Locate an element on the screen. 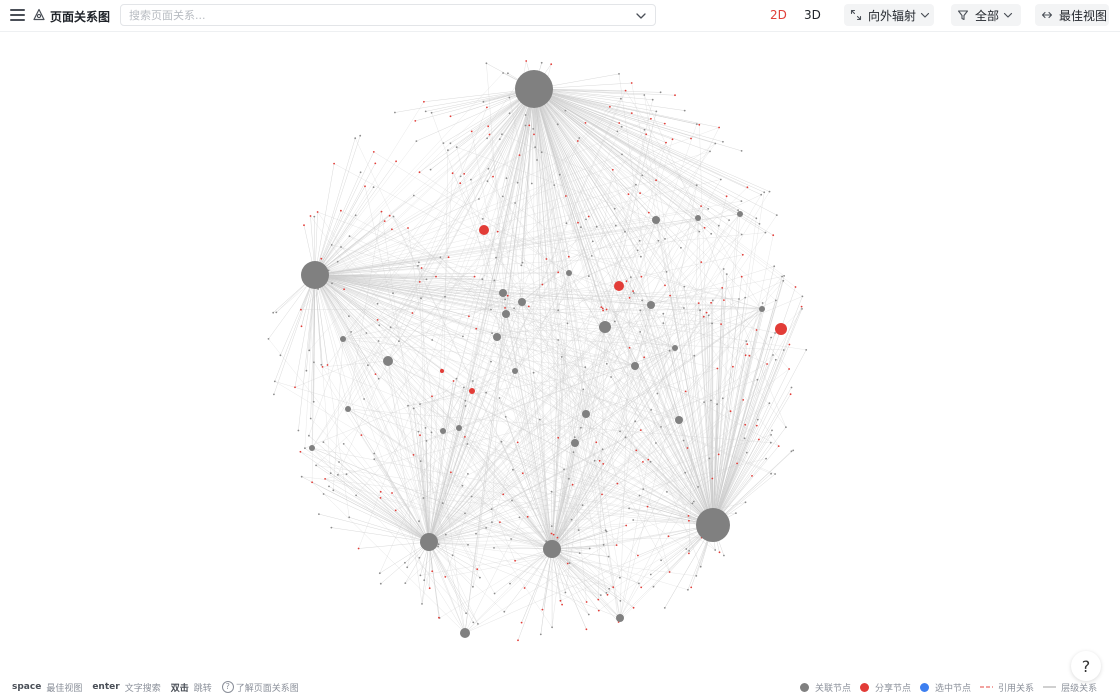 The width and height of the screenshot is (1120, 700). hub-node is located at coordinates (429, 542).